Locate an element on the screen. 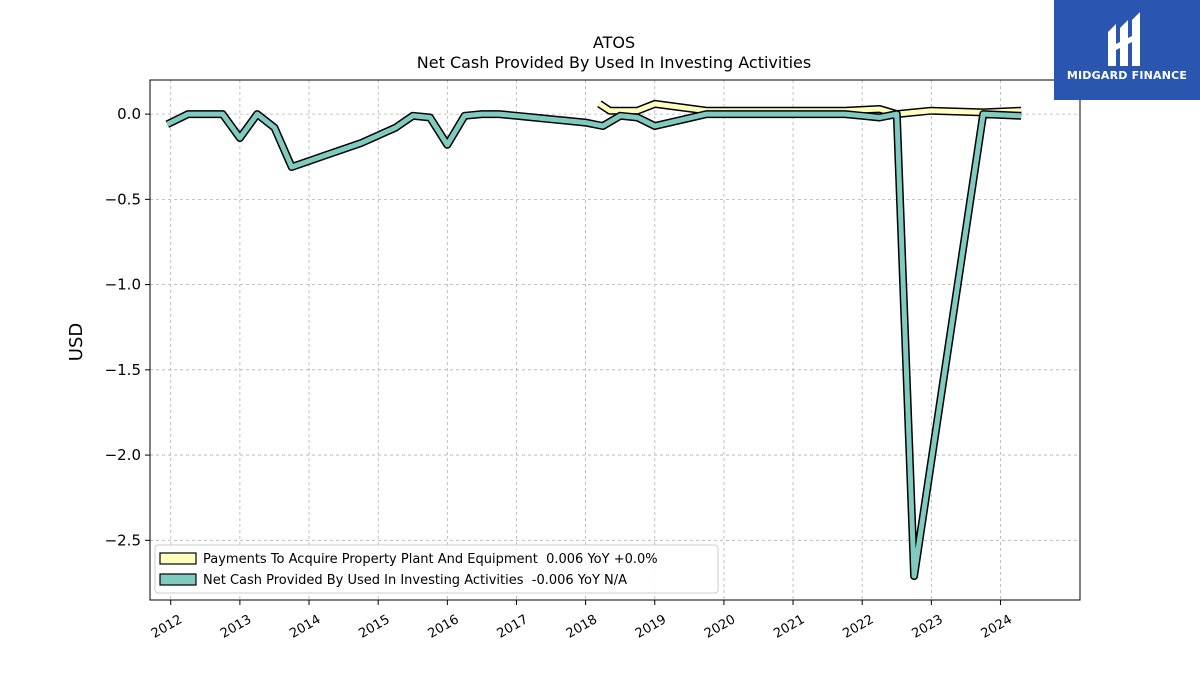 This screenshot has height=675, width=1200. y-tick-label: −1.0 is located at coordinates (123, 285).